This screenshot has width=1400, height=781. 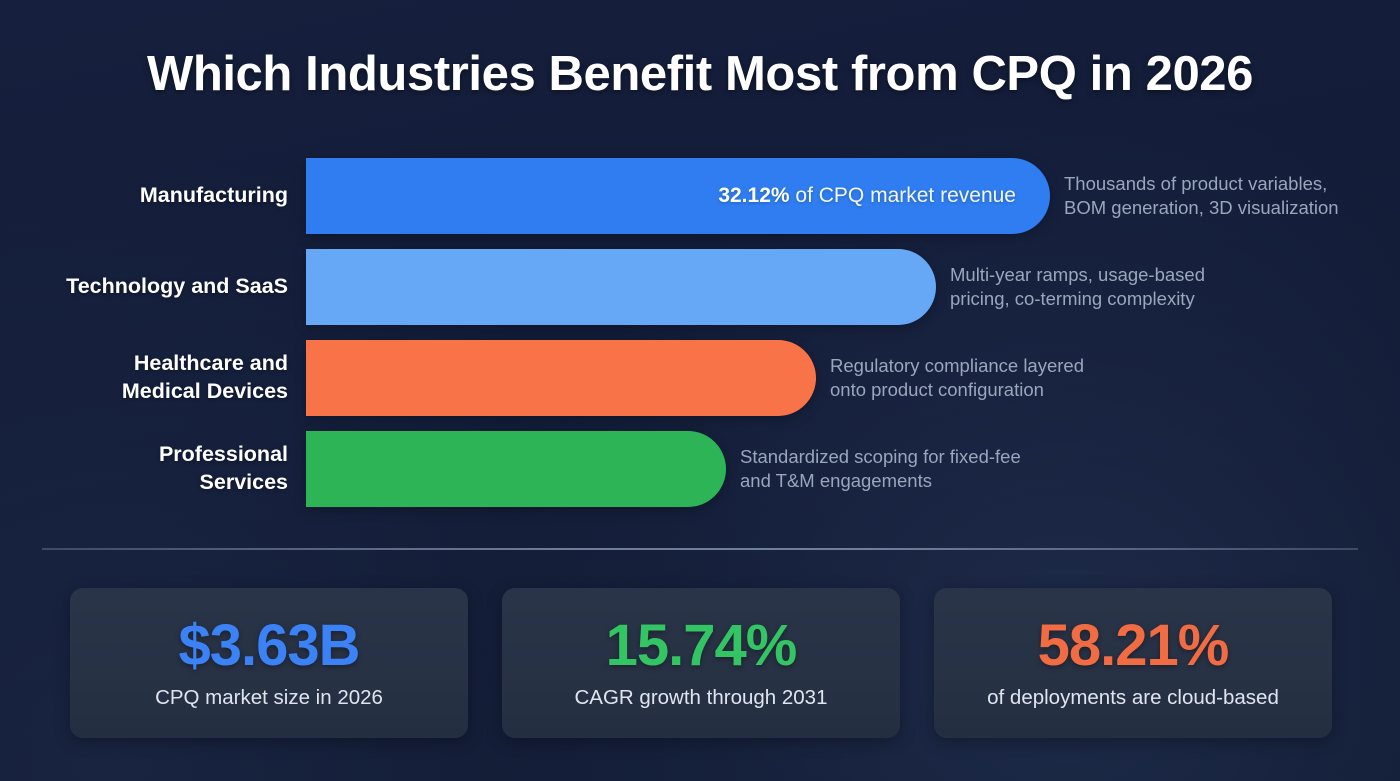 I want to click on section-divider, so click(x=700, y=549).